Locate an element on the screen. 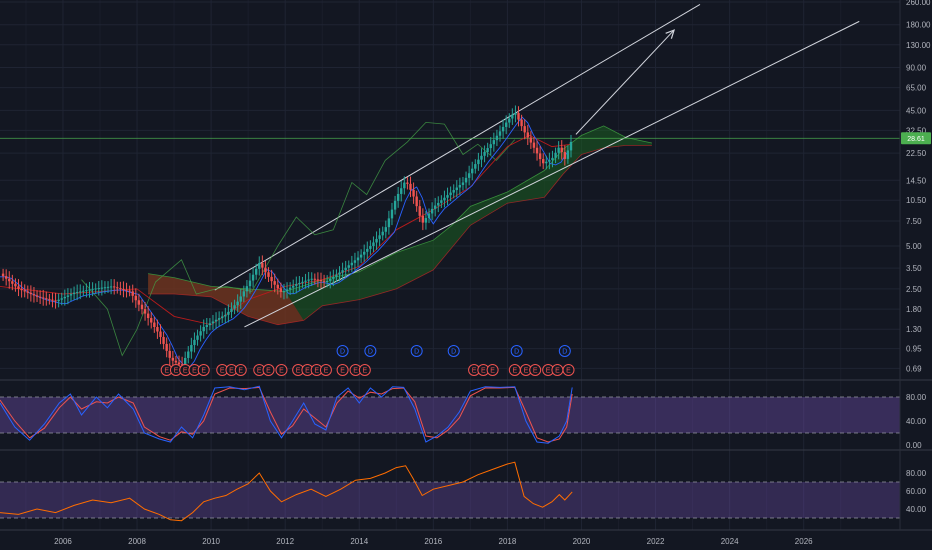 The width and height of the screenshot is (932, 550). price-tick-label: 14.50 is located at coordinates (916, 180).